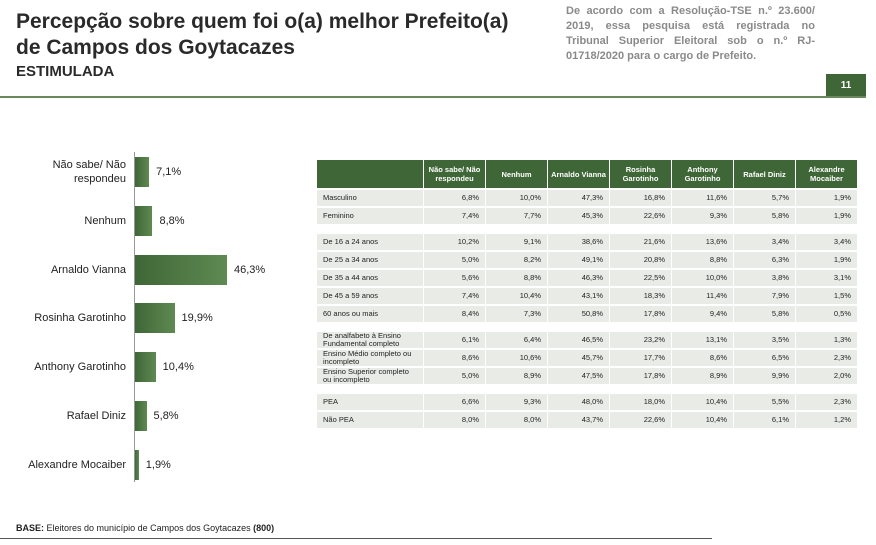 This screenshot has height=545, width=876. What do you see at coordinates (578, 215) in the screenshot?
I see `cell: 45,3%` at bounding box center [578, 215].